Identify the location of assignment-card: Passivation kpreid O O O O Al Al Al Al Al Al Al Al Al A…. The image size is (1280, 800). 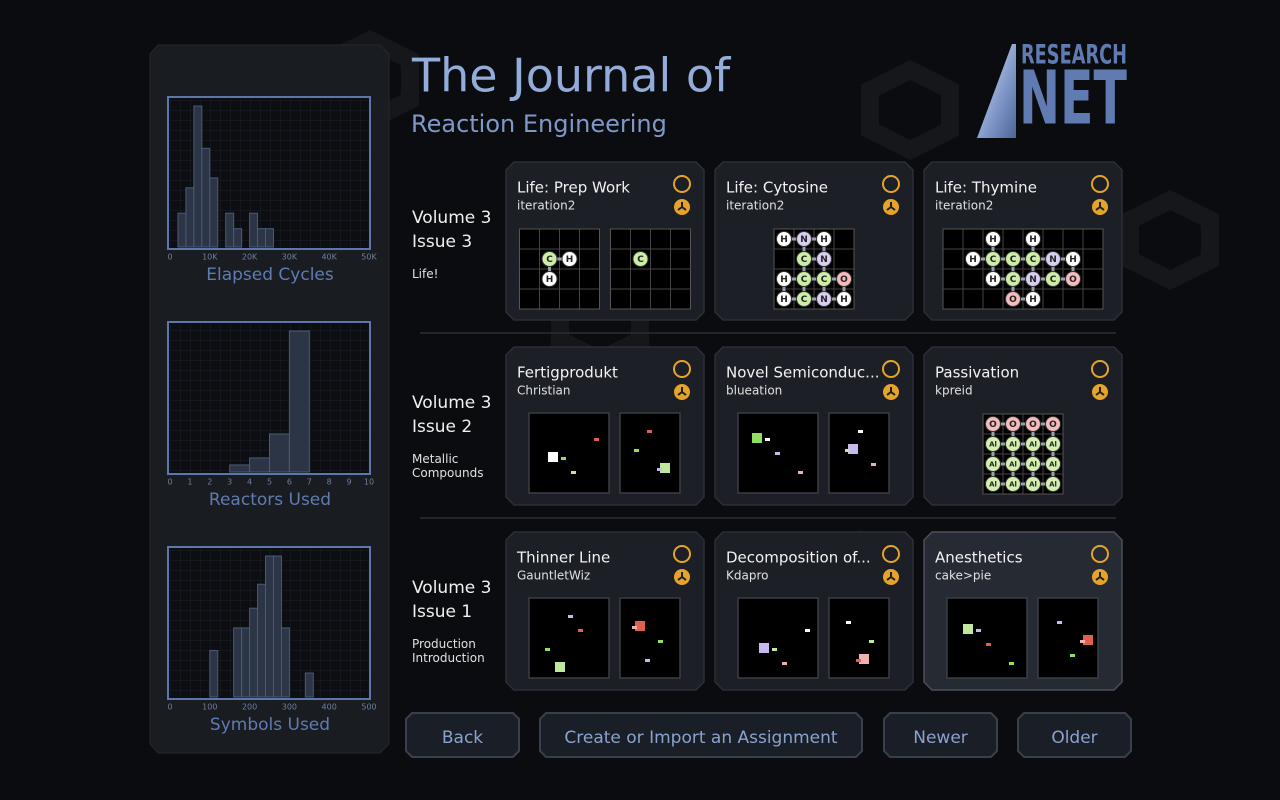
(1023, 426).